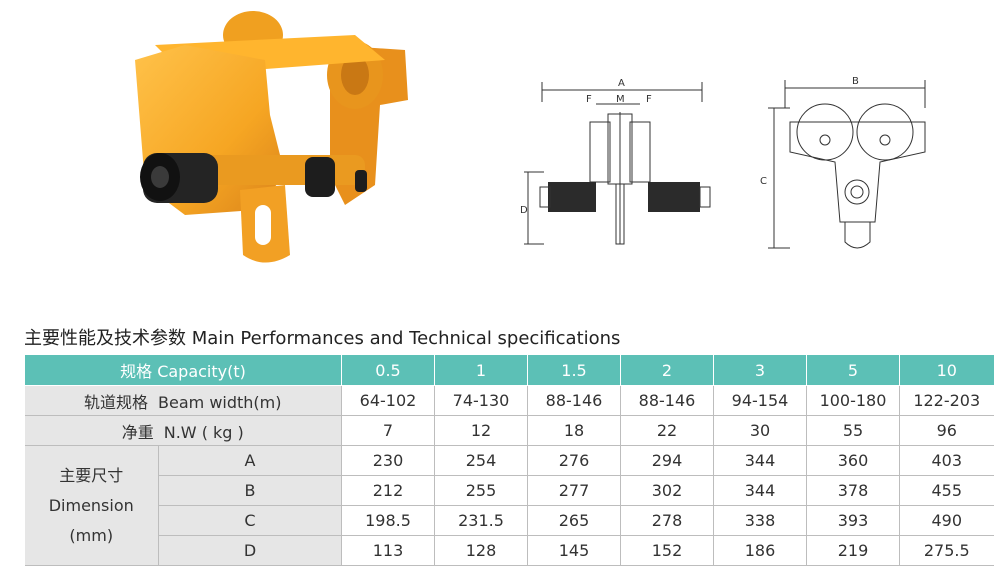  Describe the element at coordinates (760, 520) in the screenshot. I see `table-cell: 338` at that location.